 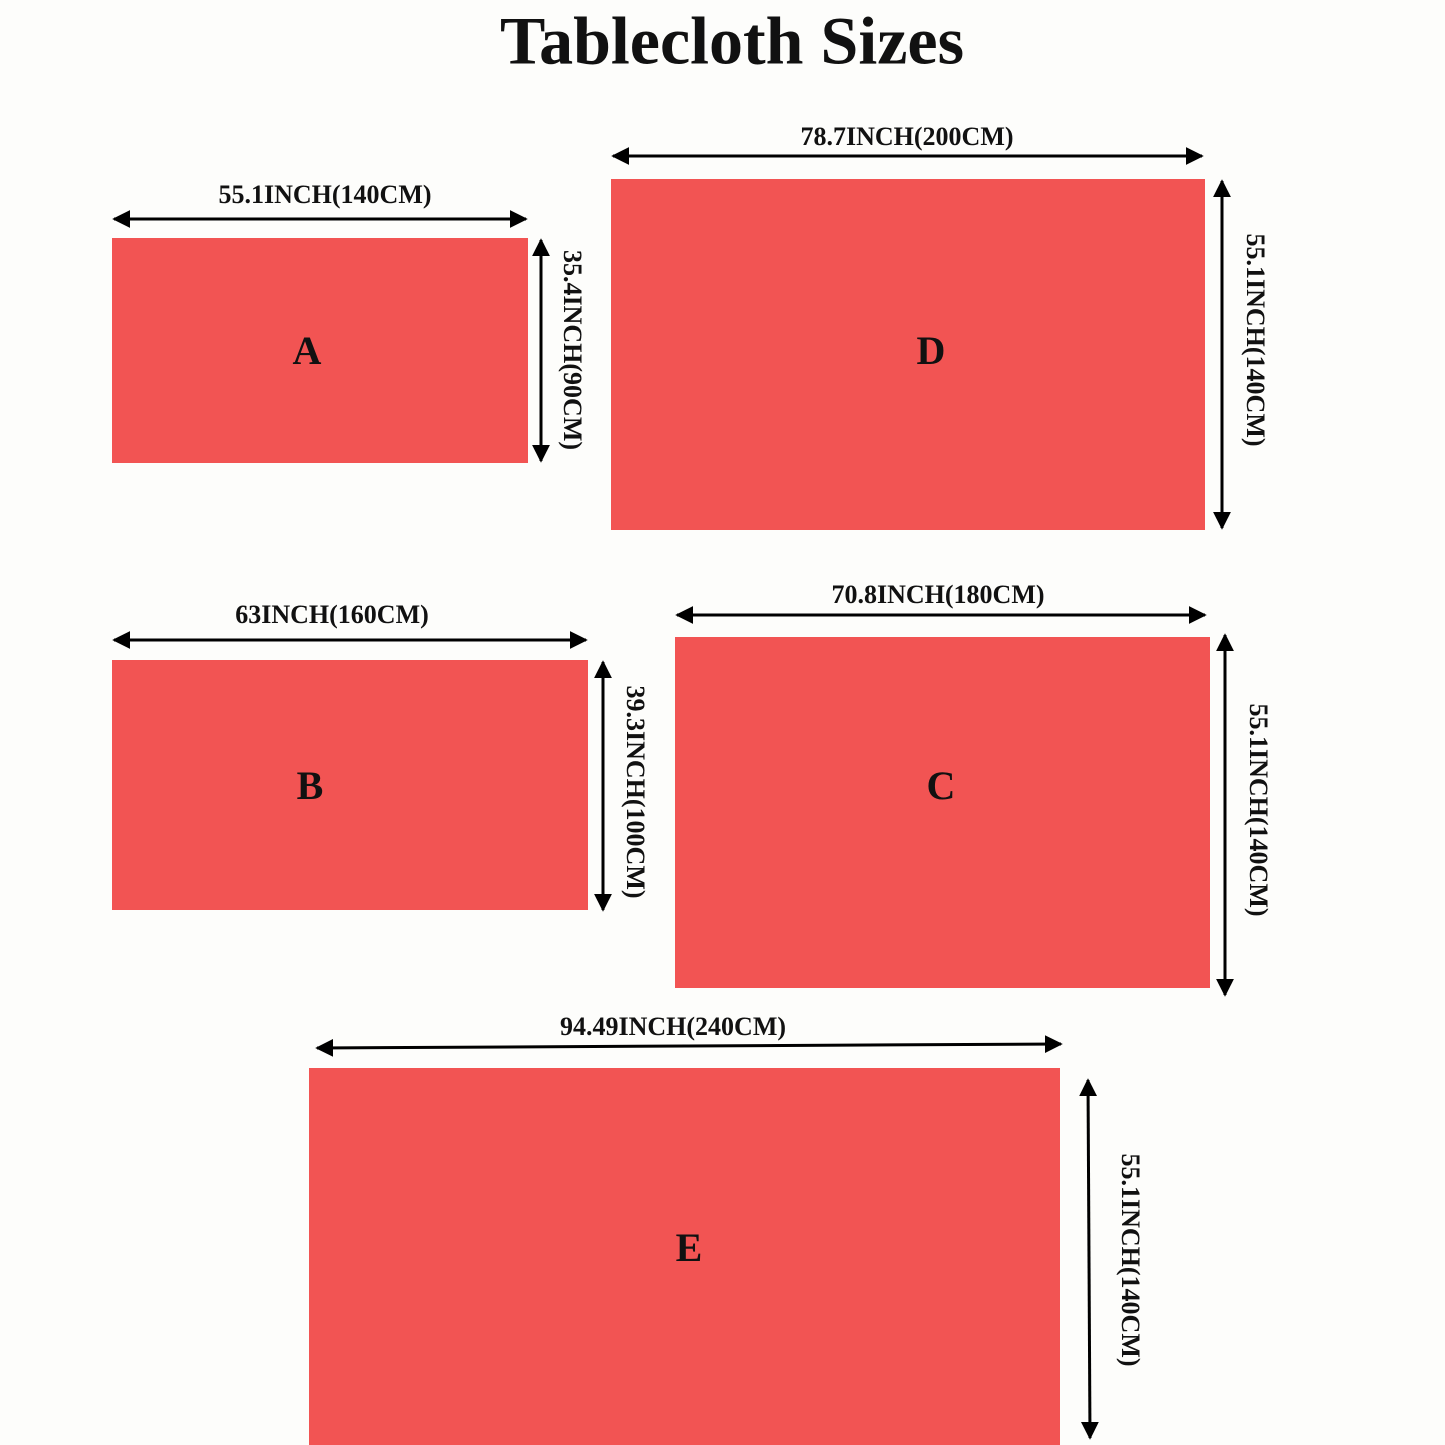 What do you see at coordinates (572, 350) in the screenshot?
I see `height-label: 35.4INCH(90CM)` at bounding box center [572, 350].